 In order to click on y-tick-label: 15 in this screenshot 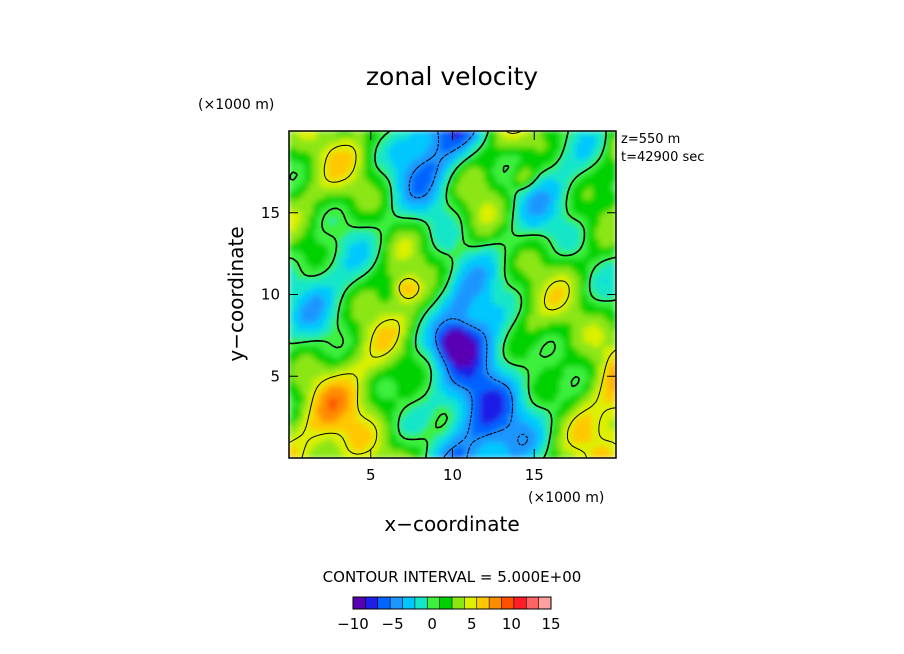, I will do `click(270, 213)`.